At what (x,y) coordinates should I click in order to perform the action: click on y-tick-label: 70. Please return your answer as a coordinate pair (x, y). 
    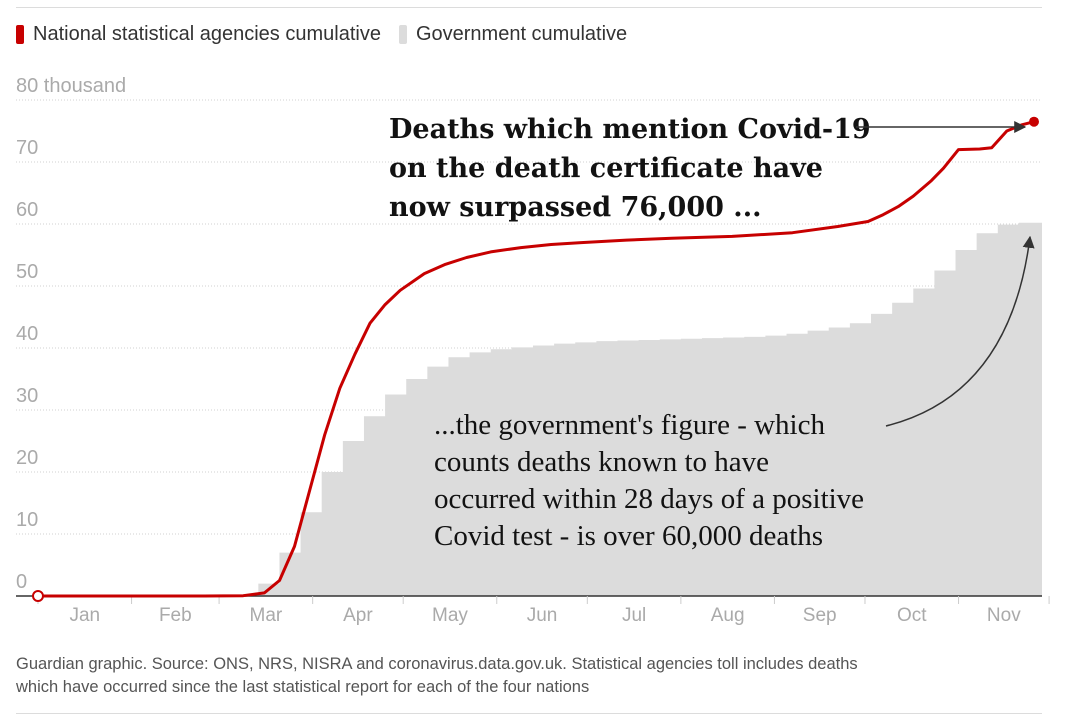
    Looking at the image, I should click on (27, 148).